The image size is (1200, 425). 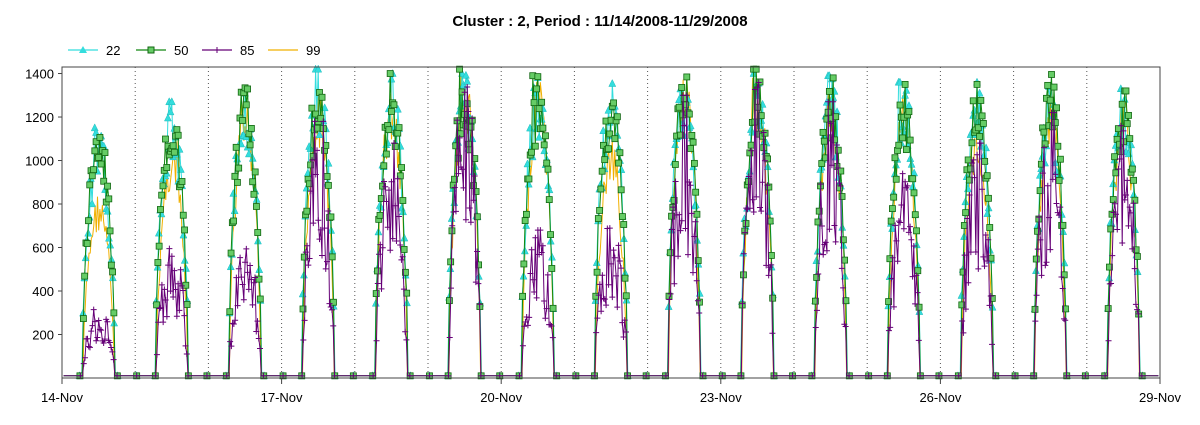 I want to click on legend-label-50: 50, so click(x=181, y=50).